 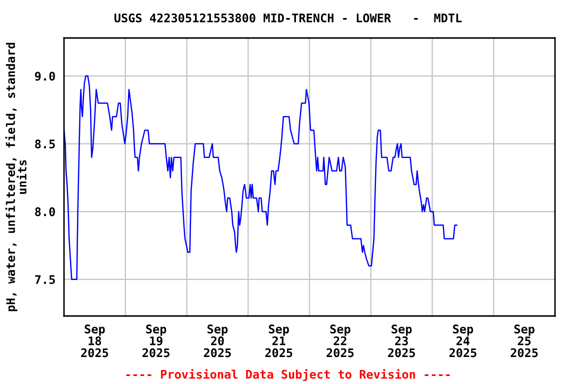 What do you see at coordinates (288, 17) in the screenshot?
I see `chart-title: USGS 422305121553800 MID-TRENCH - LOWER - MDTL` at bounding box center [288, 17].